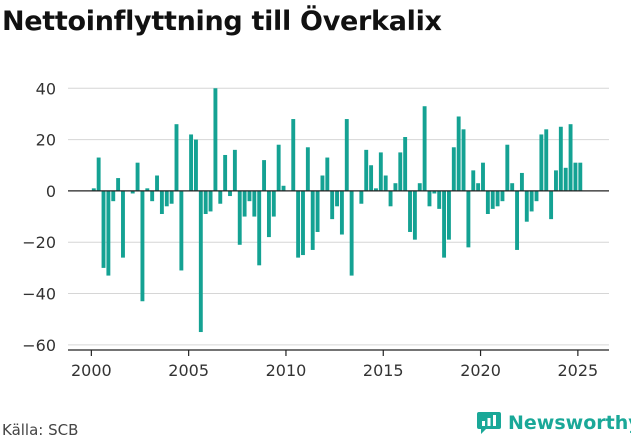  Describe the element at coordinates (51, 191) in the screenshot. I see `y-tick-label: 0` at that location.